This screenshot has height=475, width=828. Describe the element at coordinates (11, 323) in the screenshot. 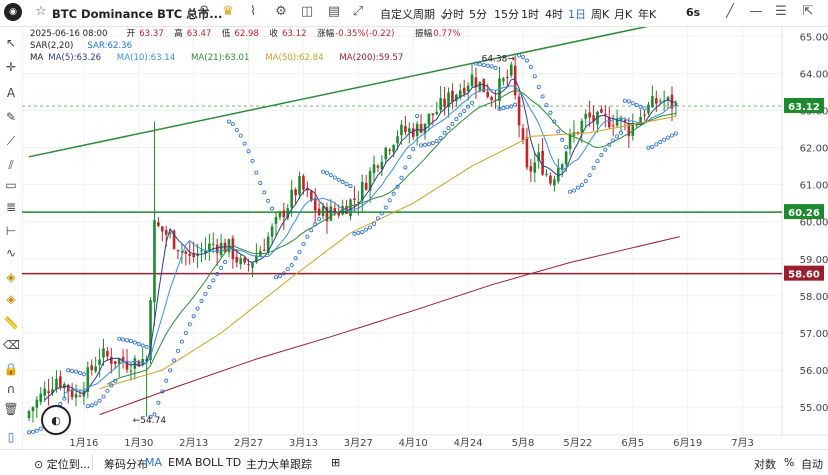

I see `ruler-icon: 📏` at that location.